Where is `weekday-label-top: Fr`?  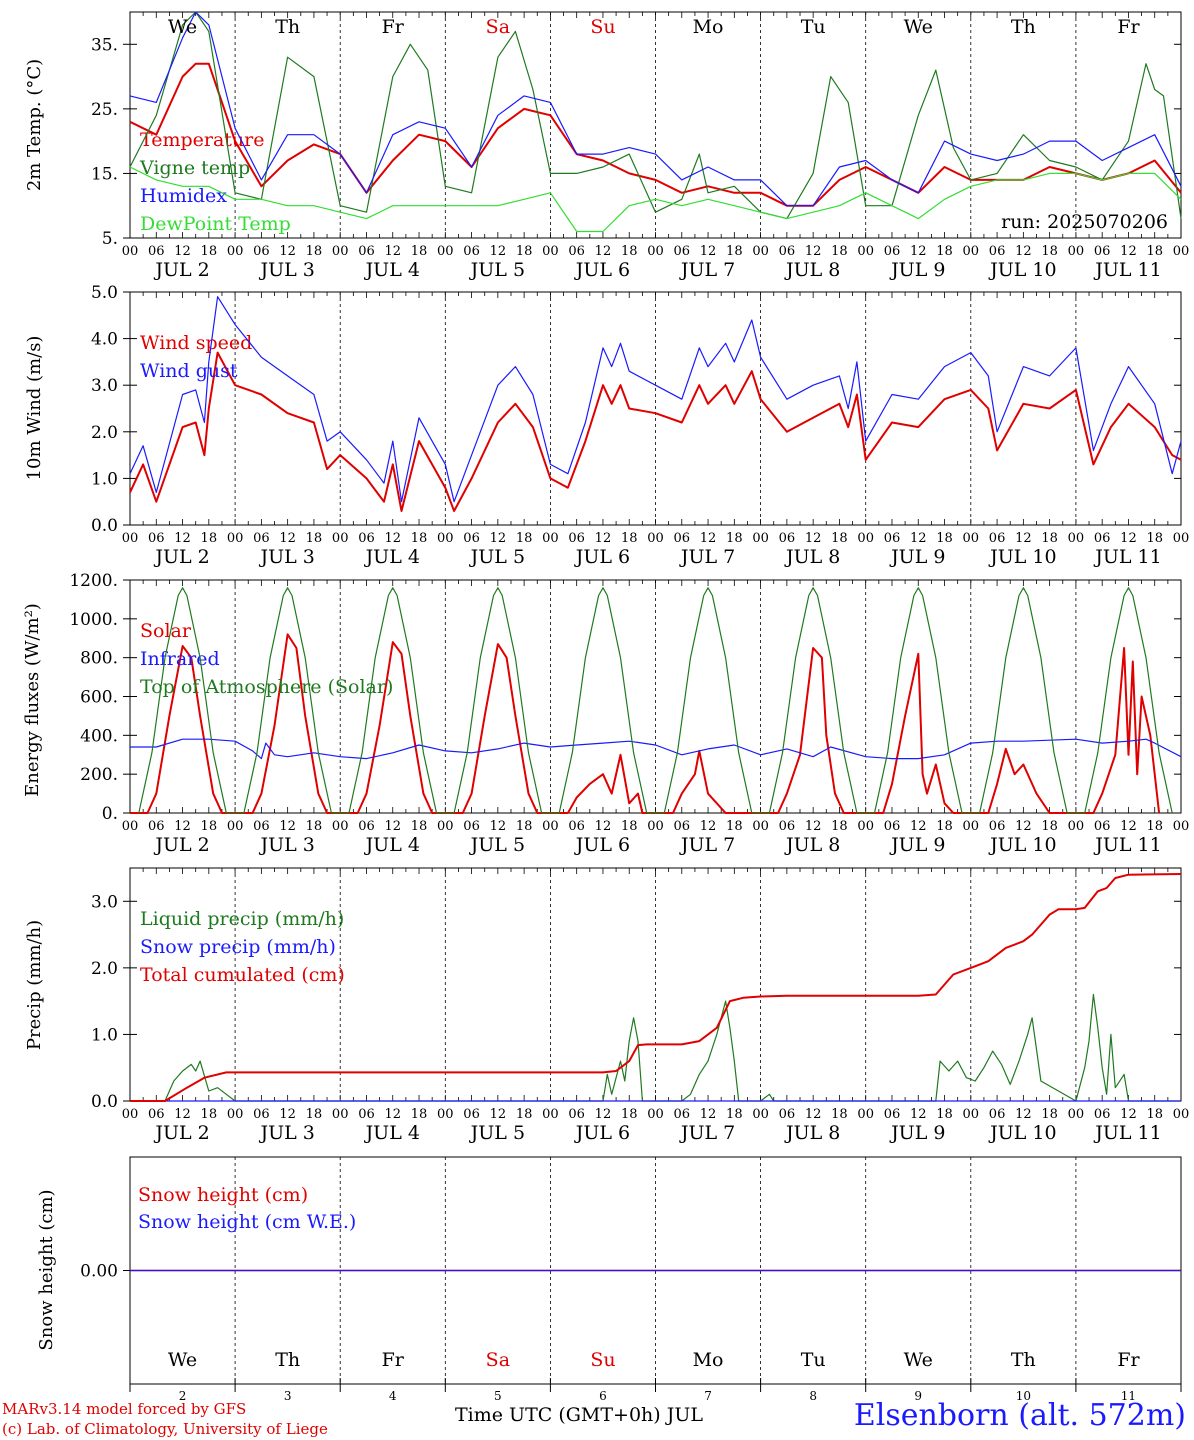
weekday-label-top: Fr is located at coordinates (1128, 27).